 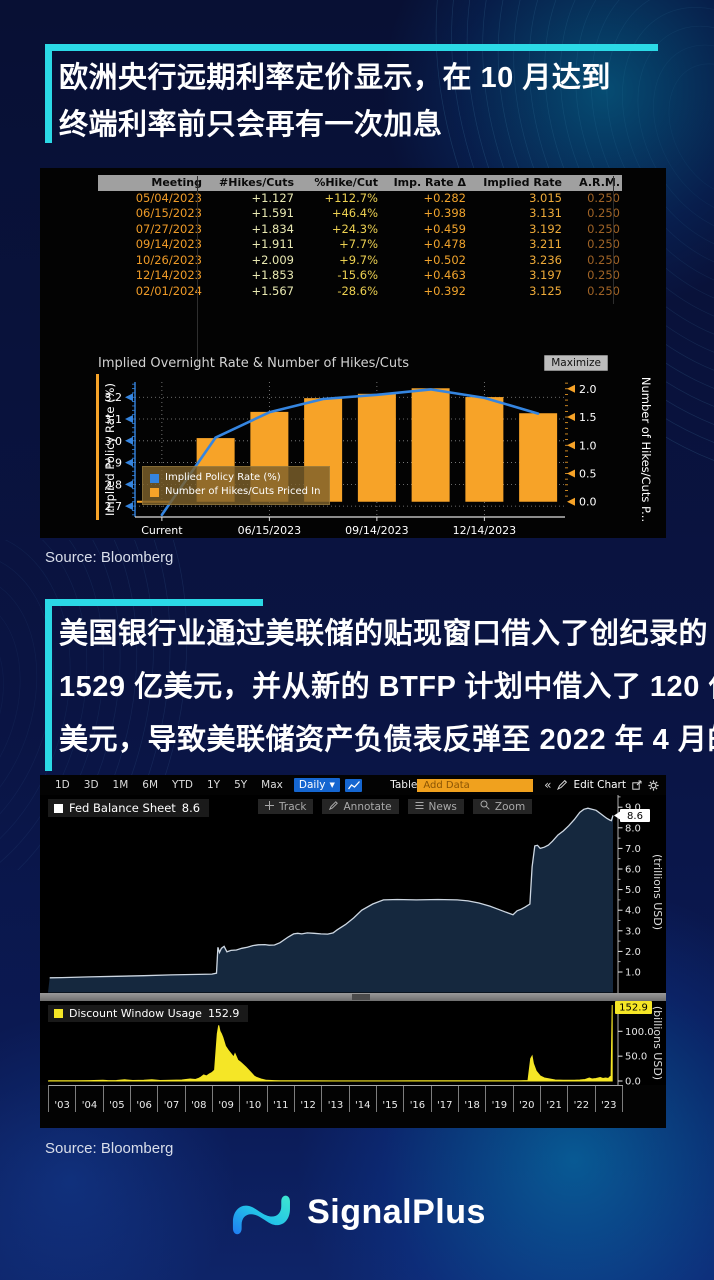 I want to click on range-button-1m: 1M, so click(x=120, y=785).